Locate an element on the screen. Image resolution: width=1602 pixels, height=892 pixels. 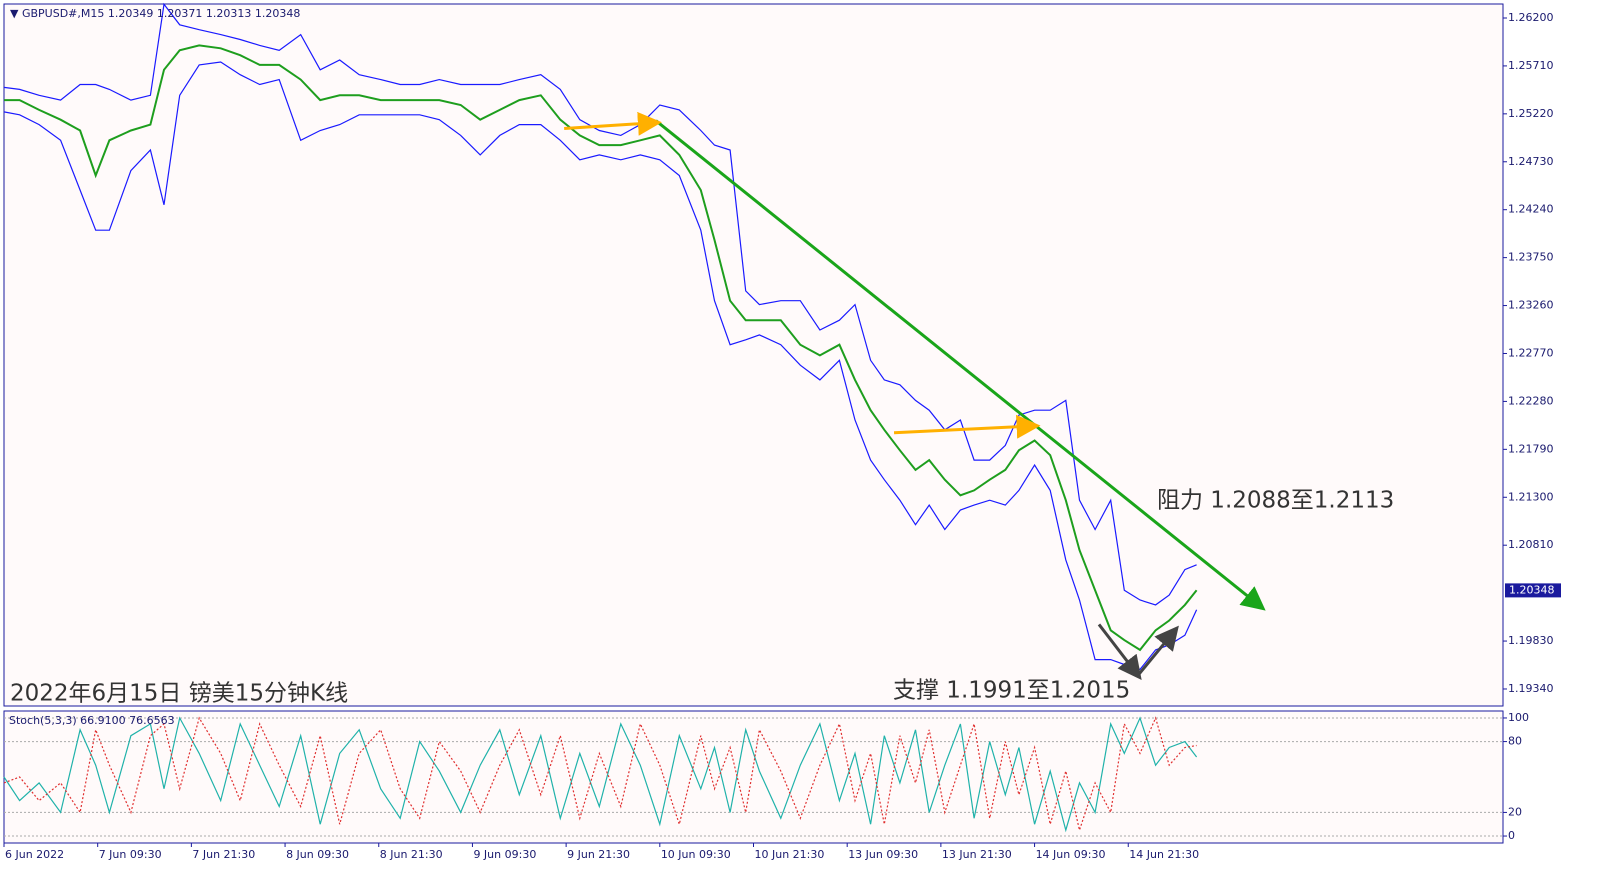
y-tick-label: 1.24730 is located at coordinates (1531, 161).